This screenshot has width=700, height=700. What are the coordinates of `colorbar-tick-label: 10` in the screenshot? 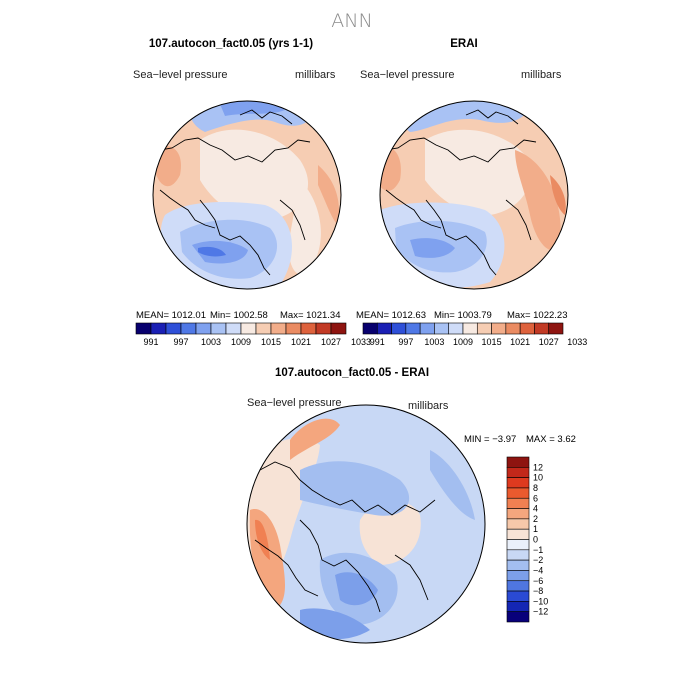 It's located at (538, 478).